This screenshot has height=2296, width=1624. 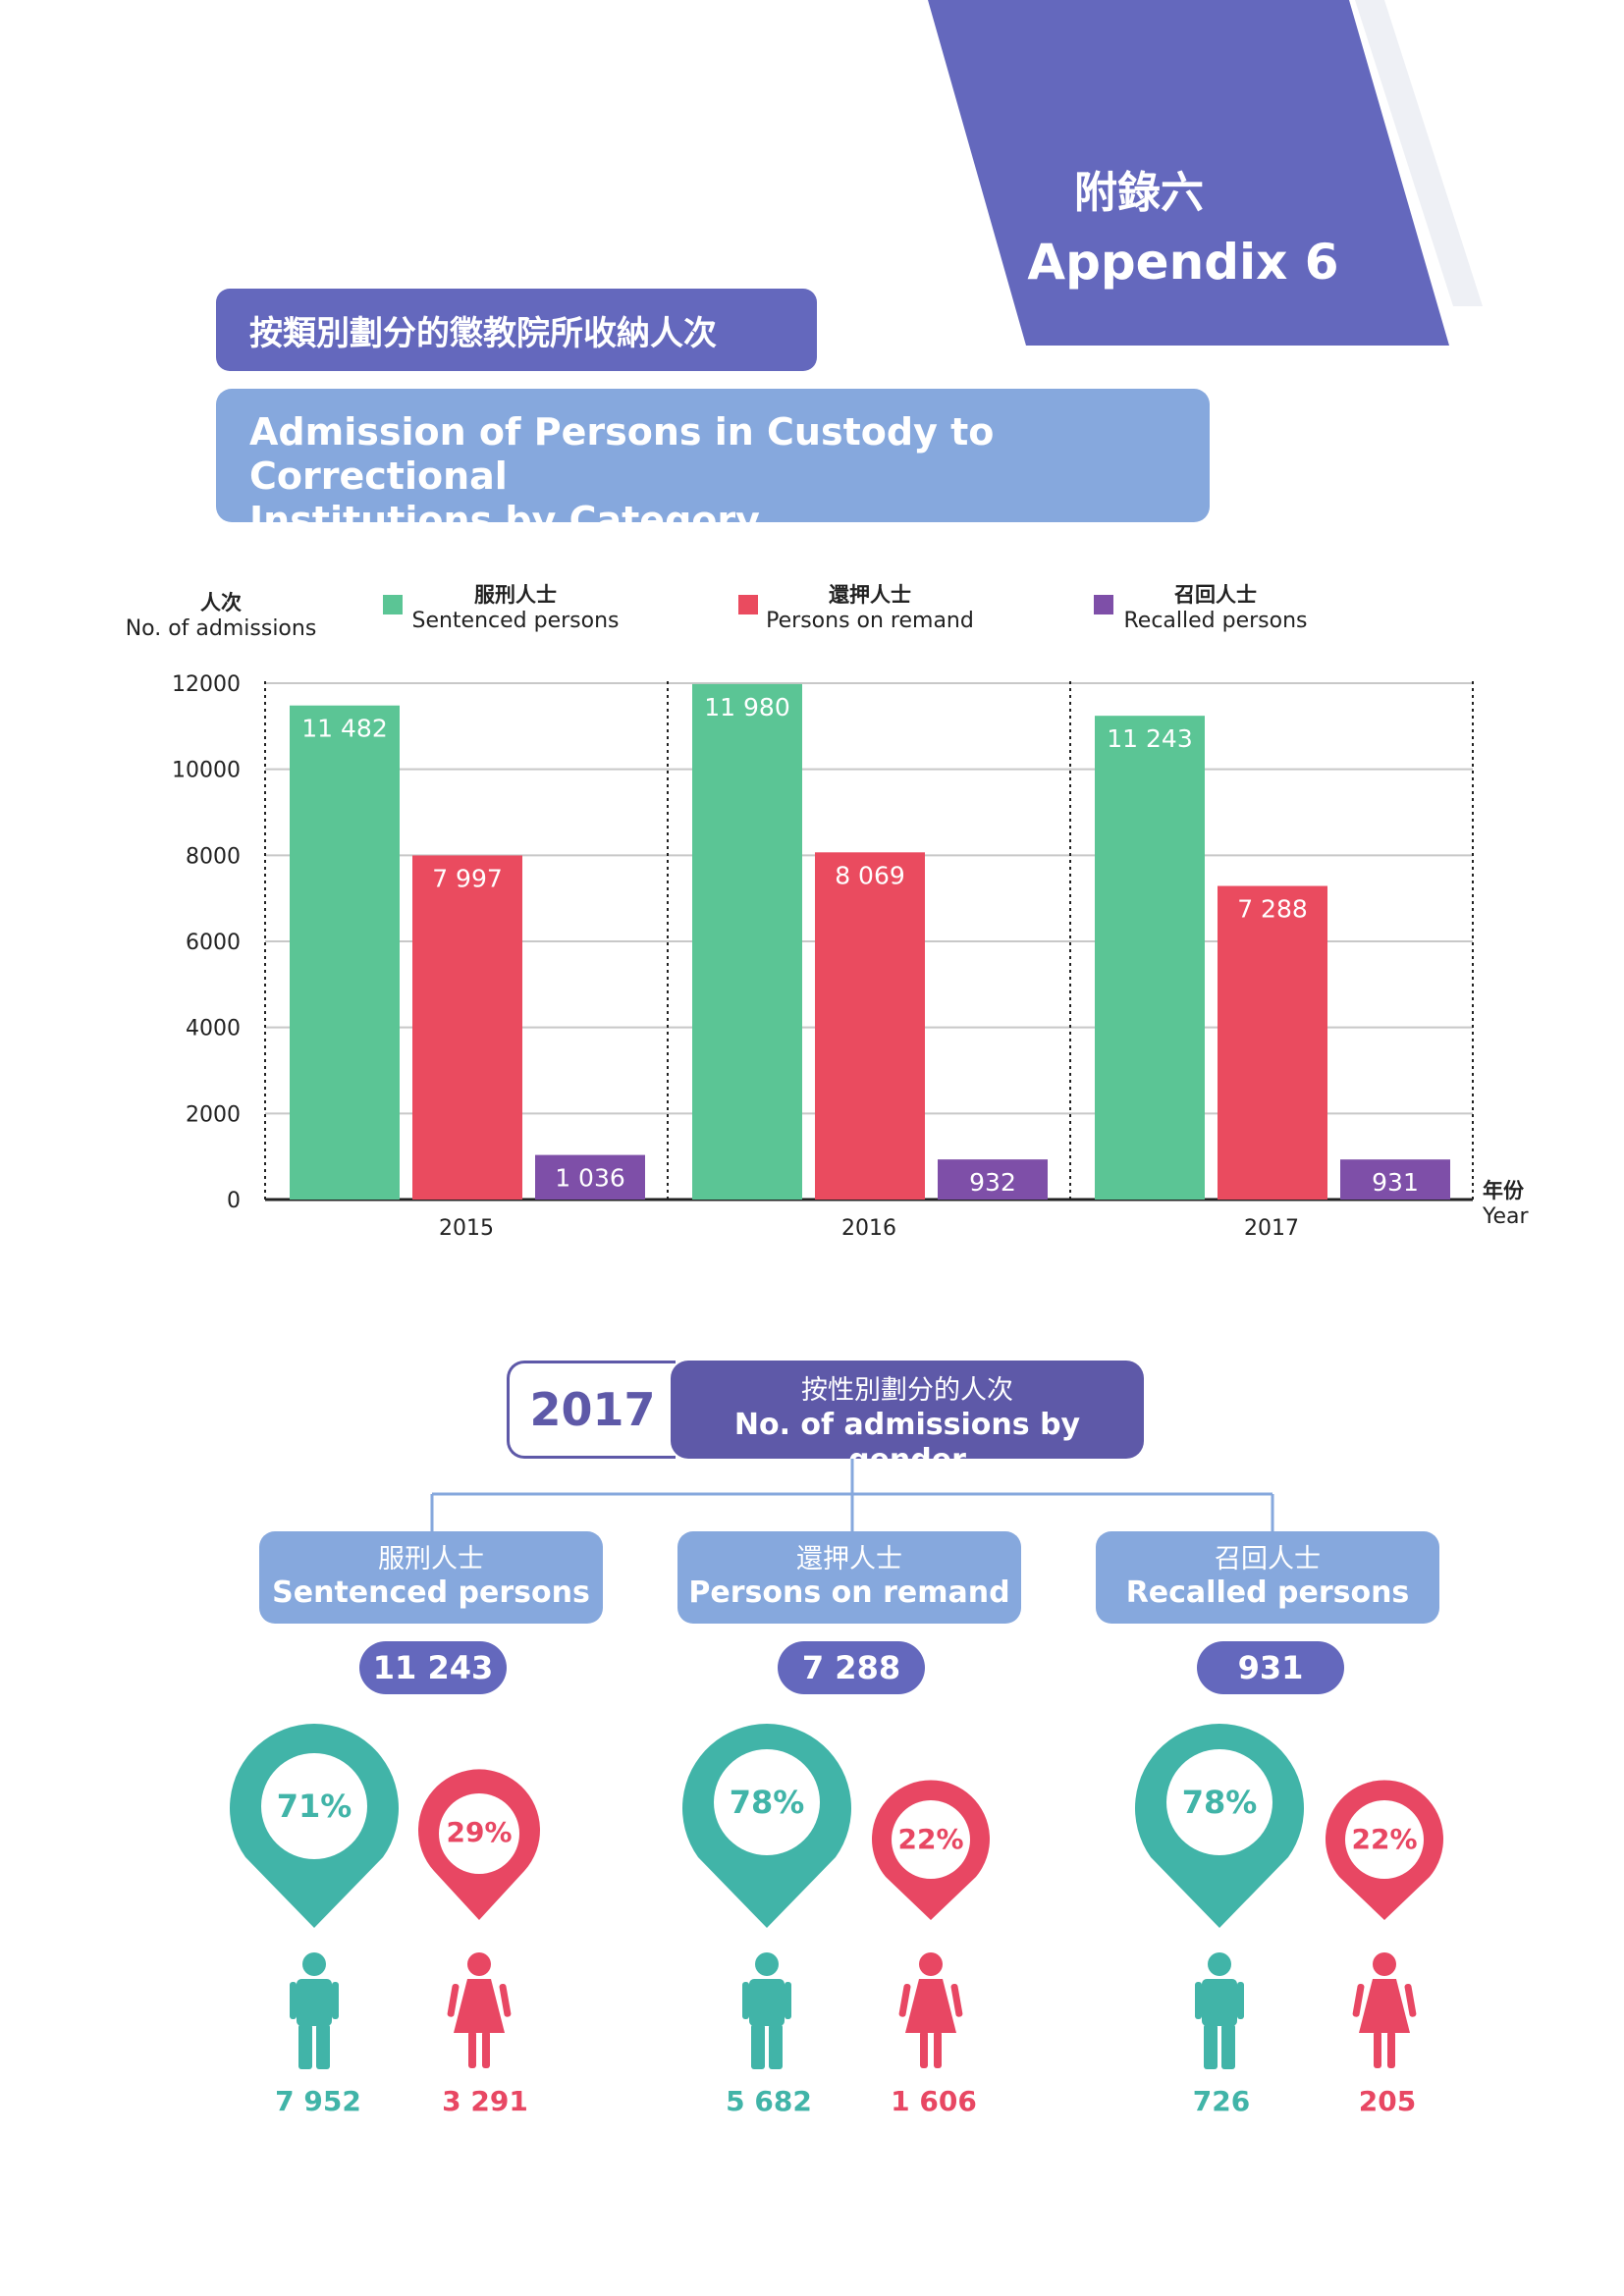 I want to click on female-pin-sentenced, so click(x=478, y=1845).